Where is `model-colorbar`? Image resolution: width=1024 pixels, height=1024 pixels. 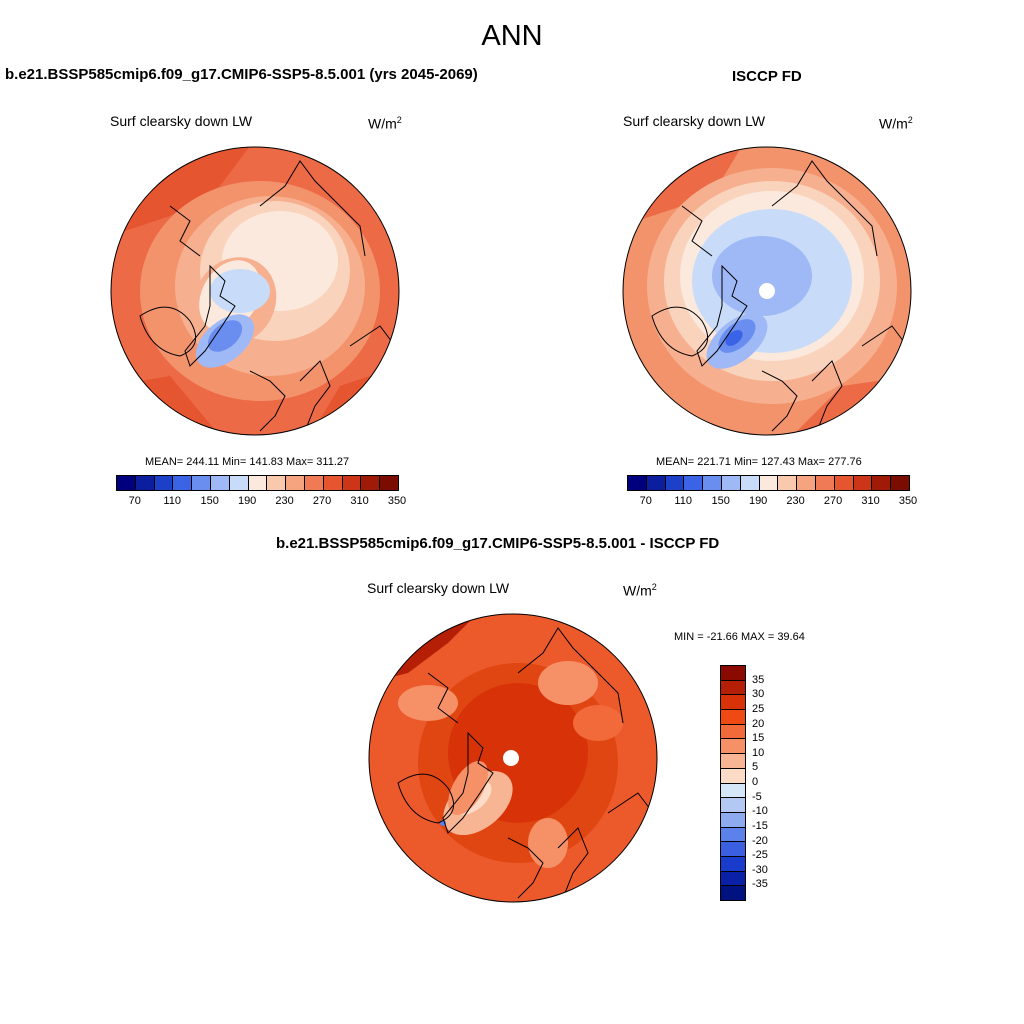
model-colorbar is located at coordinates (257, 483).